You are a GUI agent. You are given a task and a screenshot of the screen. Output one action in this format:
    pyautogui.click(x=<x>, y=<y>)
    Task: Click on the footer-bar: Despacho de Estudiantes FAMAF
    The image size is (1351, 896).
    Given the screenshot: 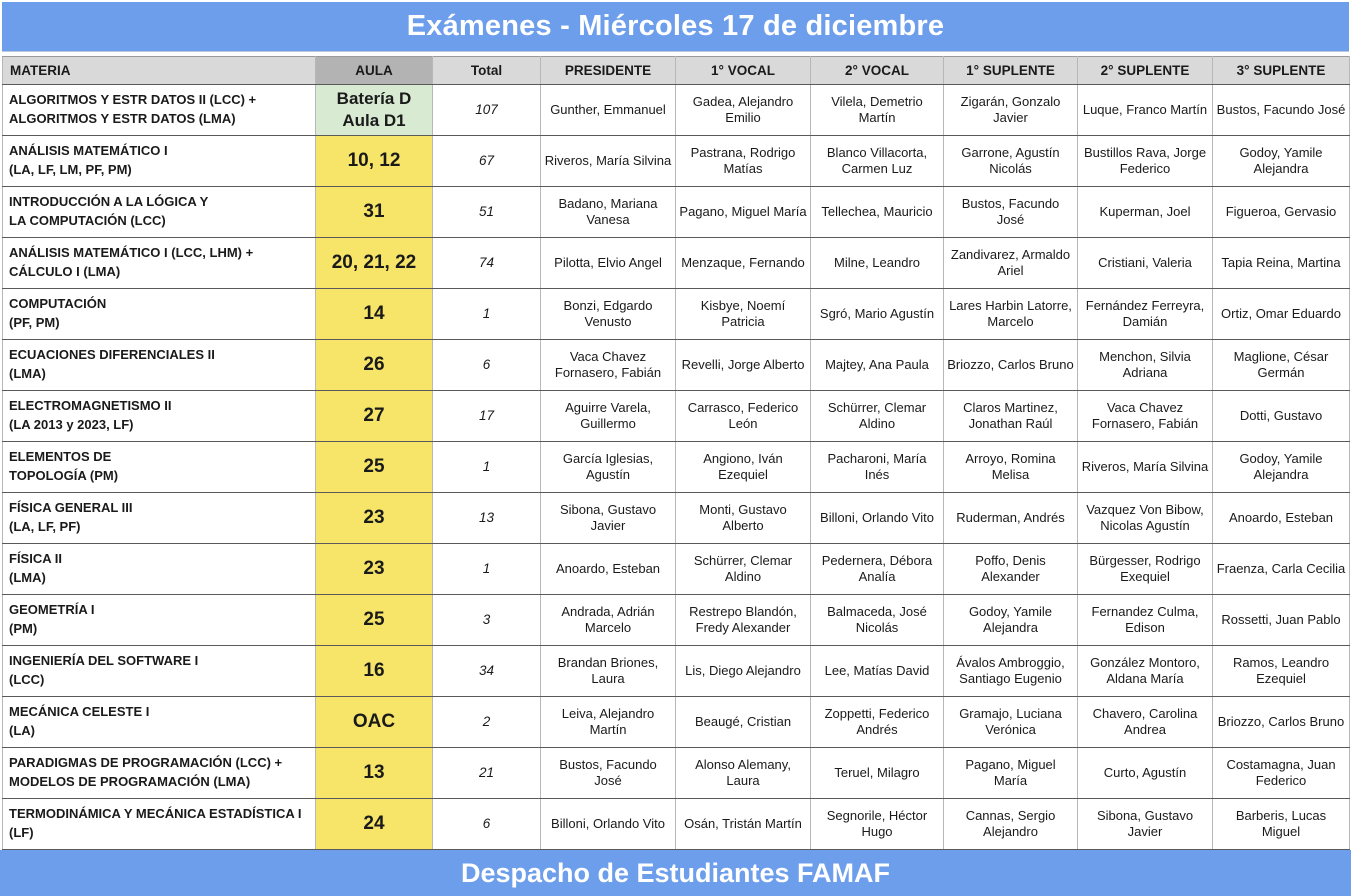 What is the action you would take?
    pyautogui.click(x=675, y=873)
    